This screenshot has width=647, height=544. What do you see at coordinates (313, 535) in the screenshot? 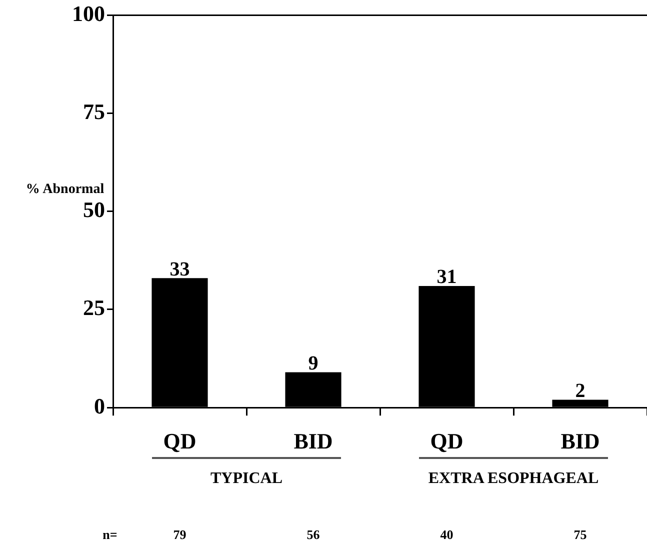
I see `text: 56` at bounding box center [313, 535].